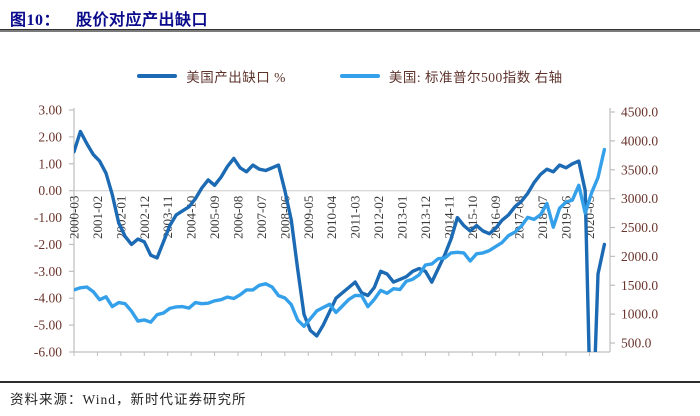 This screenshot has height=416, width=700. I want to click on legend-item-sp500: 美国: 标准普尔500指数 右轴, so click(451, 76).